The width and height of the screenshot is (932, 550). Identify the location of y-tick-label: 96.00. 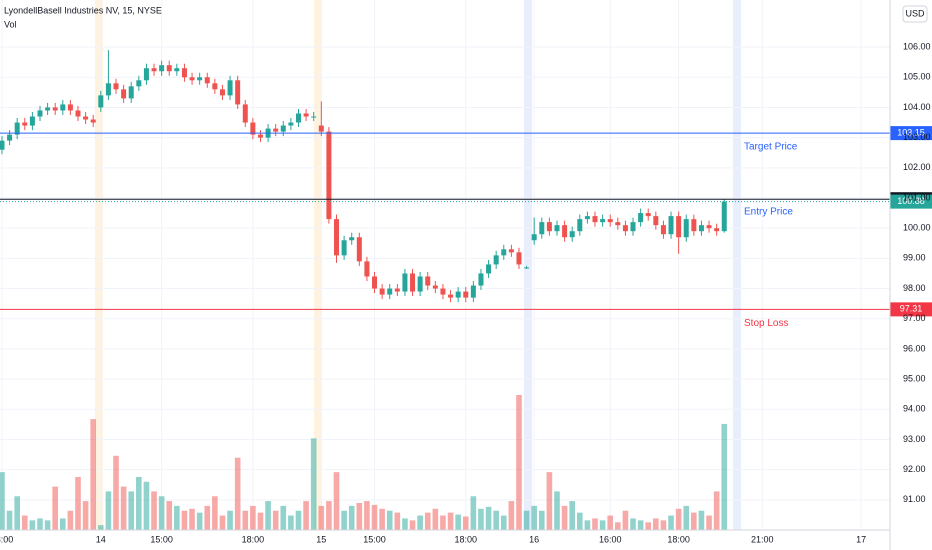
(914, 348).